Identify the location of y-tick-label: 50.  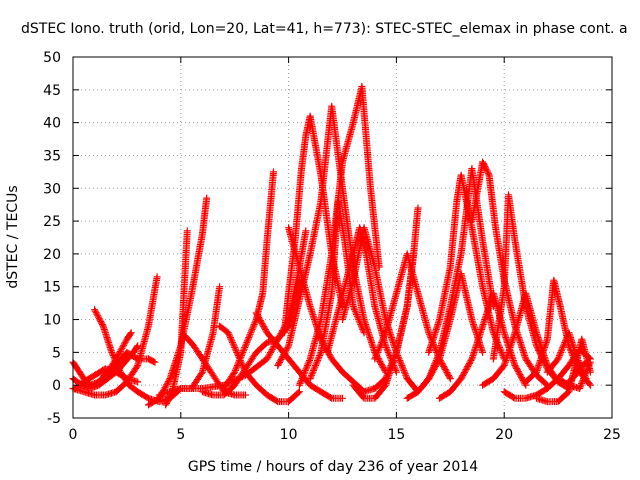
(52, 58).